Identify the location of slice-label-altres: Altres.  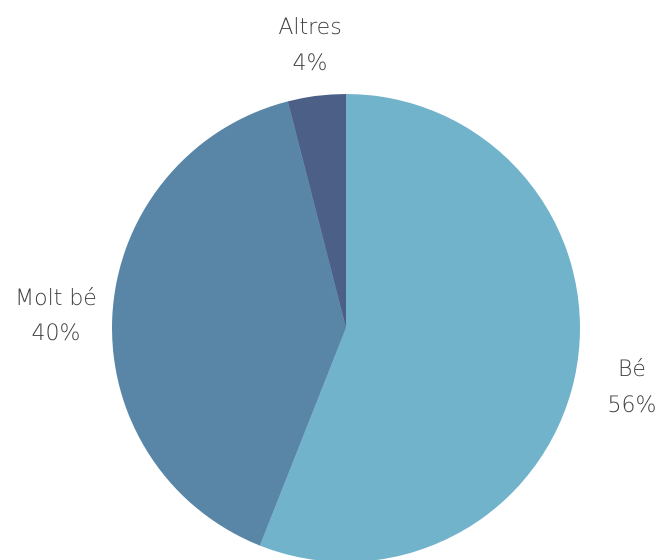
(309, 27).